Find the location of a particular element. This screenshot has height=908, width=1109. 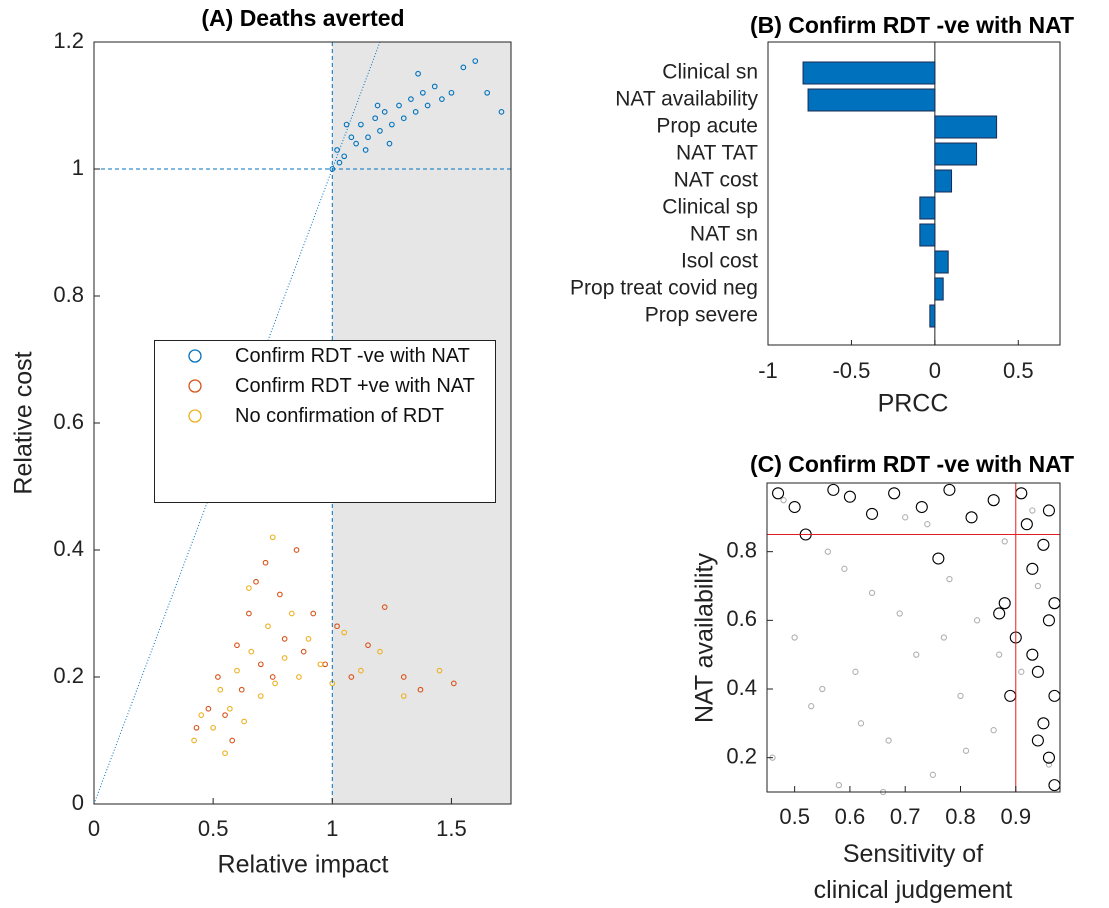

x-tick-label: -0.5 is located at coordinates (851, 370).